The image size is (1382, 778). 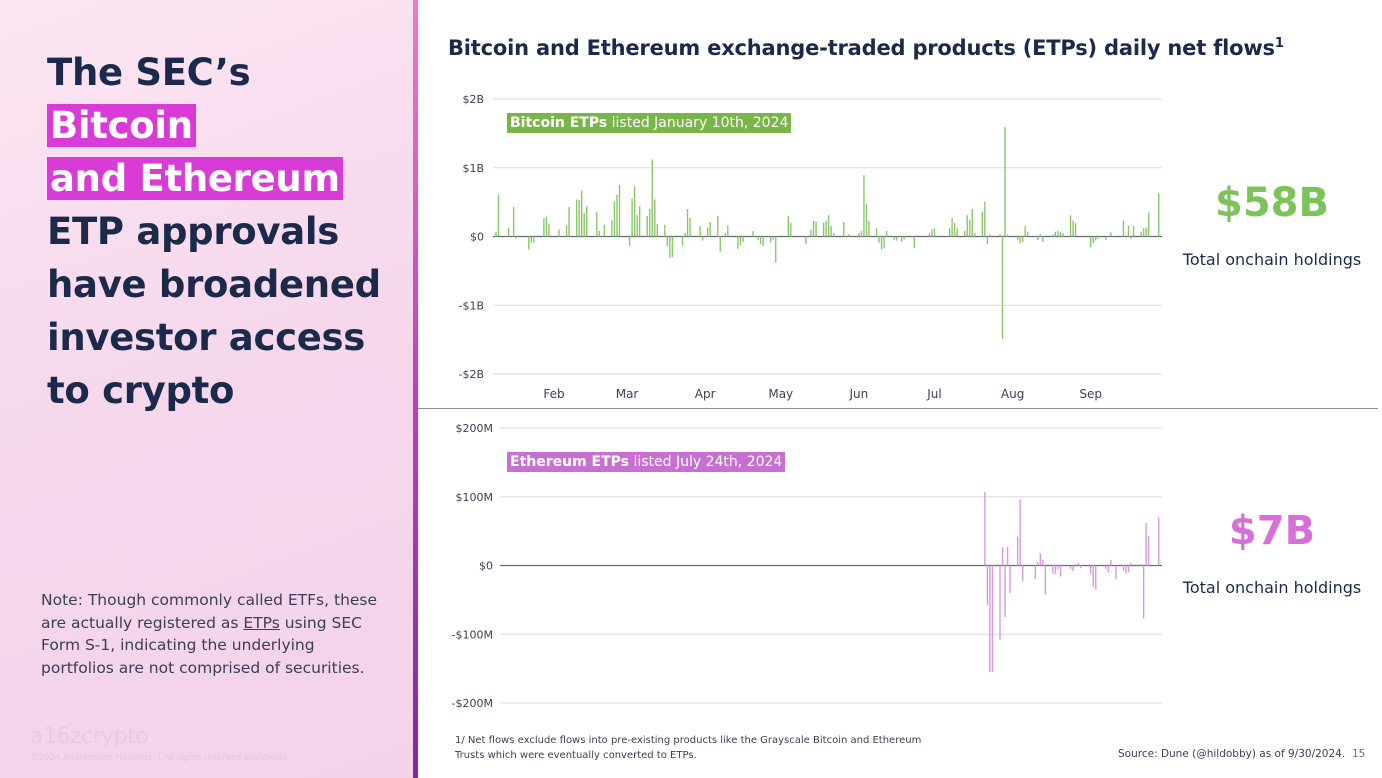 What do you see at coordinates (627, 394) in the screenshot?
I see `x-tick-label: Mar` at bounding box center [627, 394].